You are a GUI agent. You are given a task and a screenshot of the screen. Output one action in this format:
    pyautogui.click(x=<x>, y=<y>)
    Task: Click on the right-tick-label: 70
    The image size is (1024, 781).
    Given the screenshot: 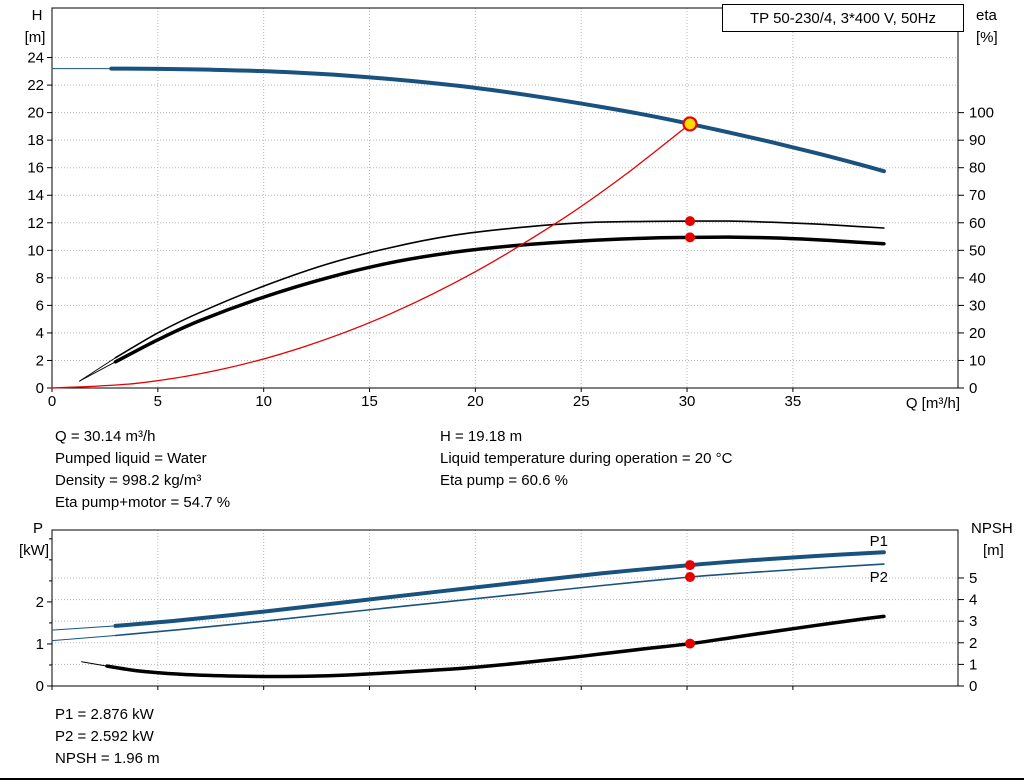 What is the action you would take?
    pyautogui.click(x=977, y=195)
    